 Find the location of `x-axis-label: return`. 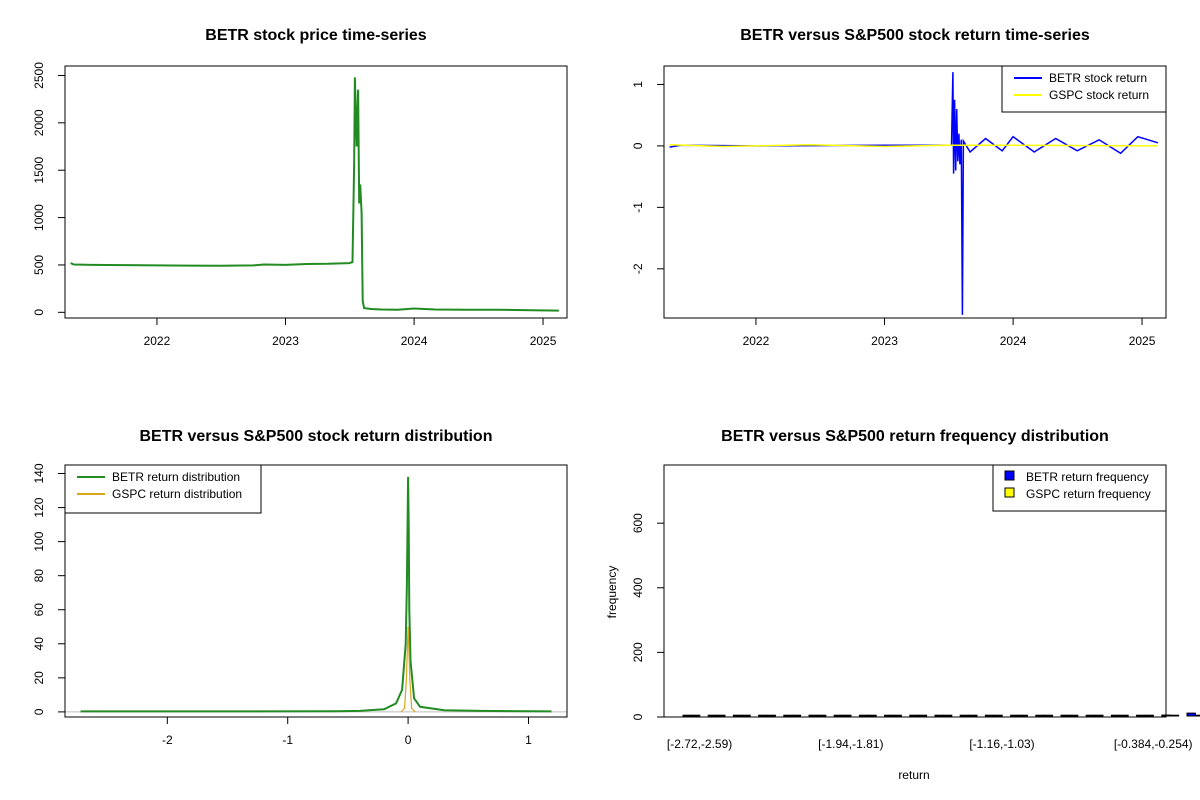

x-axis-label: return is located at coordinates (913, 775).